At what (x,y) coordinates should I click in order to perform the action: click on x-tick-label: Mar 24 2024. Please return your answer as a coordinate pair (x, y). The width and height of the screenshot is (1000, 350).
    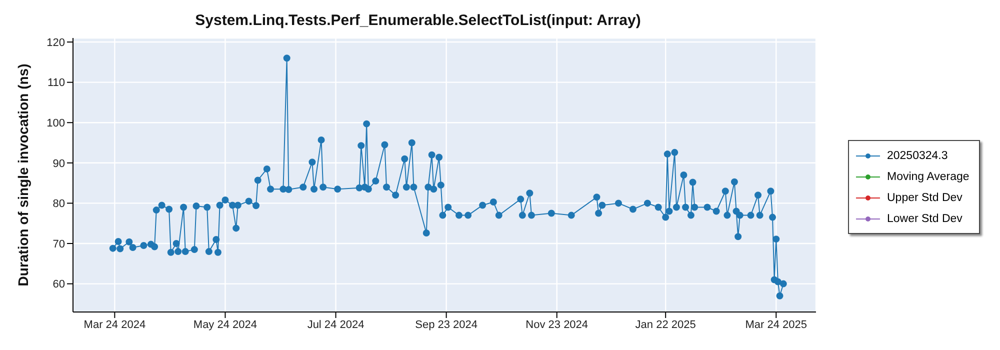
    Looking at the image, I should click on (115, 324).